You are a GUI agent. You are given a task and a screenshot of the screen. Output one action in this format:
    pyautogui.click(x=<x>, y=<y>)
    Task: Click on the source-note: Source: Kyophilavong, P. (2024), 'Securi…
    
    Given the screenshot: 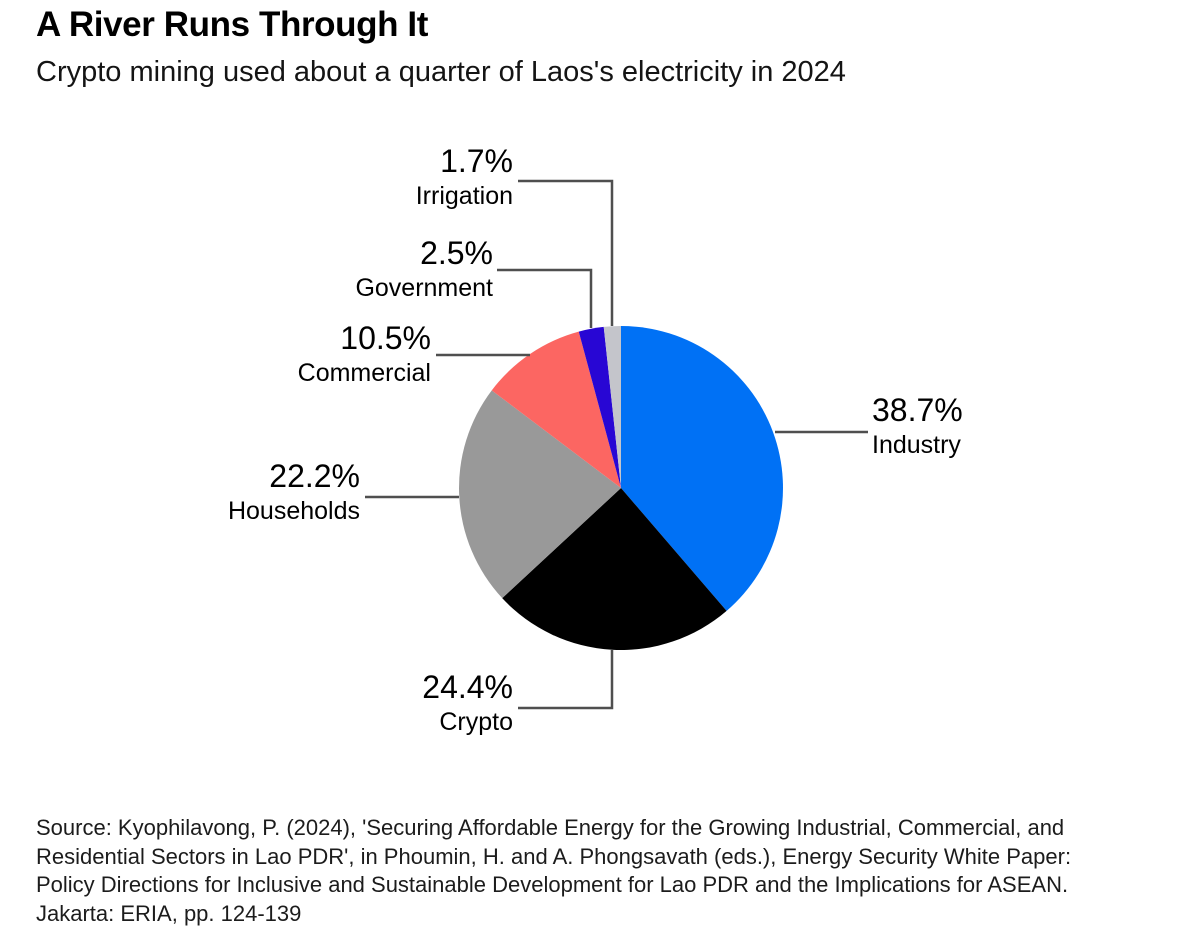 What is the action you would take?
    pyautogui.click(x=554, y=870)
    